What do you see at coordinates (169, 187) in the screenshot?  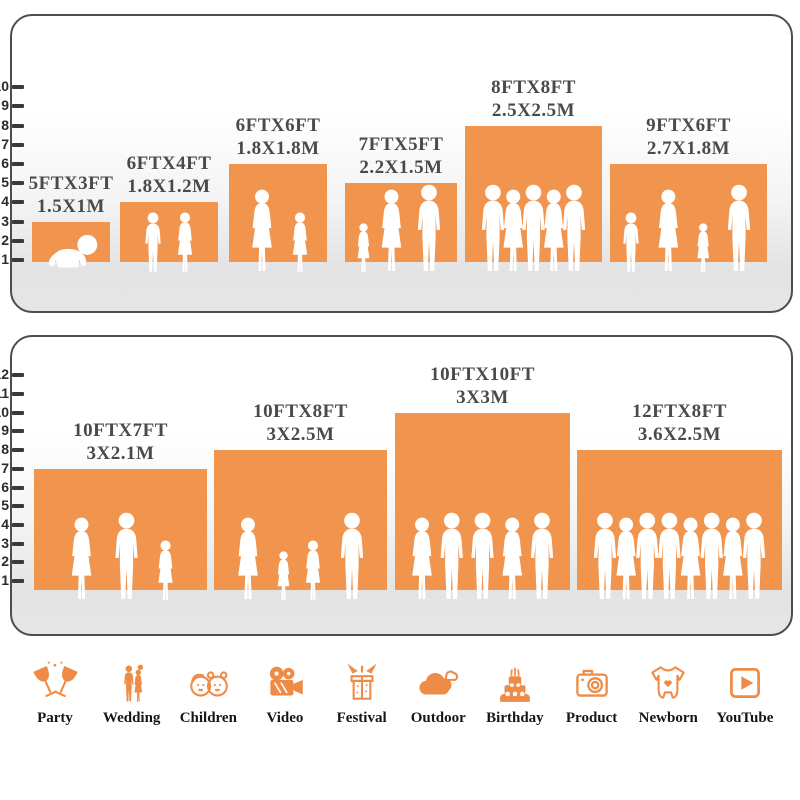 I see `size-m-text: 1.8X1.2M` at bounding box center [169, 187].